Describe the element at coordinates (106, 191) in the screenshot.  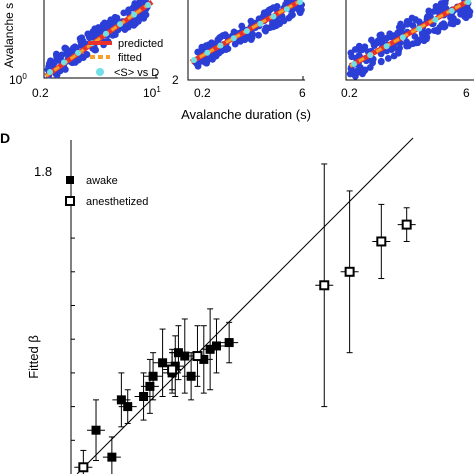
I see `panel-d-legend: awake anesthetized` at that location.